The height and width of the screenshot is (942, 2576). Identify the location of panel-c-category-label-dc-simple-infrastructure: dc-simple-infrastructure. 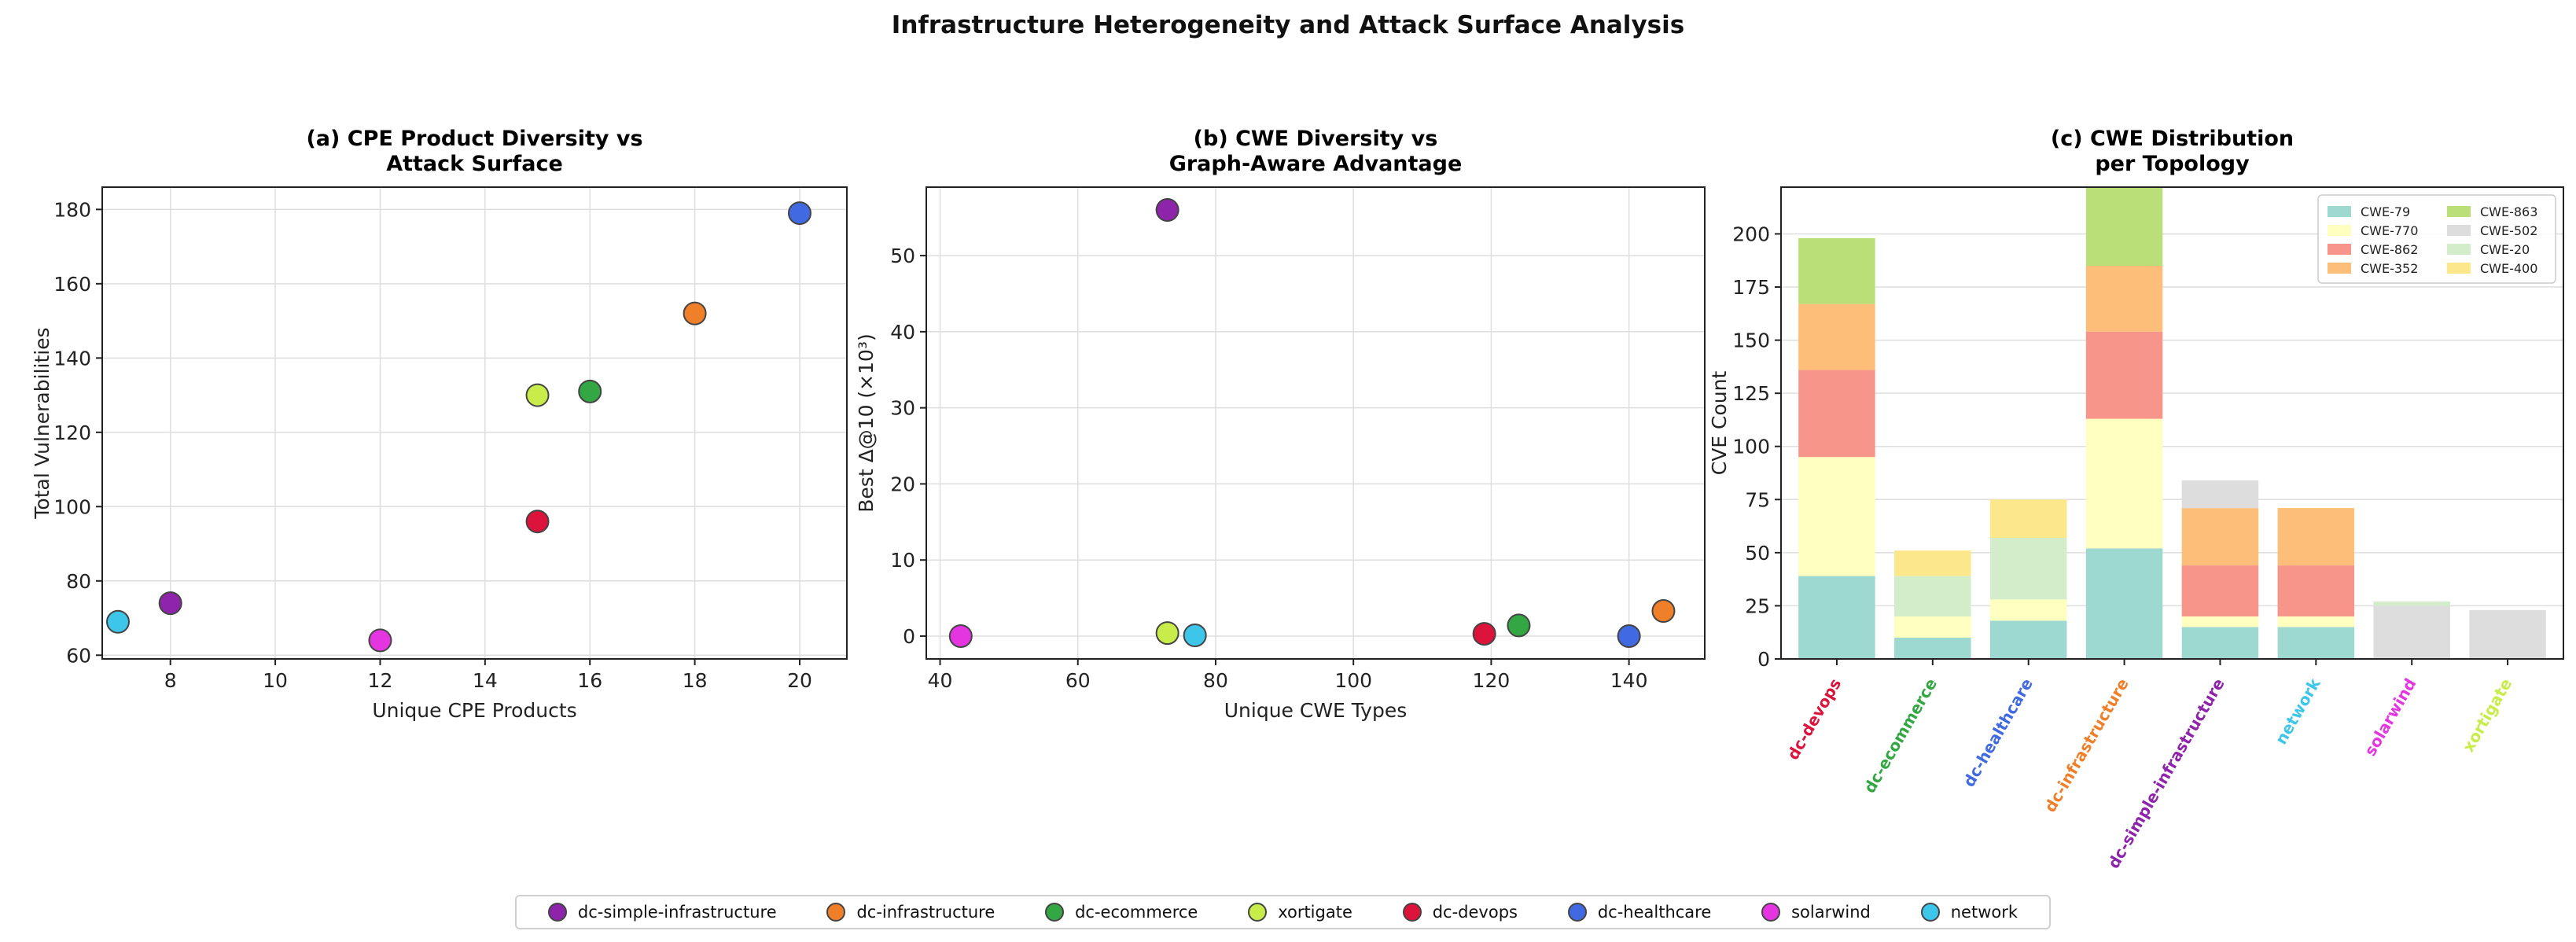
(2166, 773).